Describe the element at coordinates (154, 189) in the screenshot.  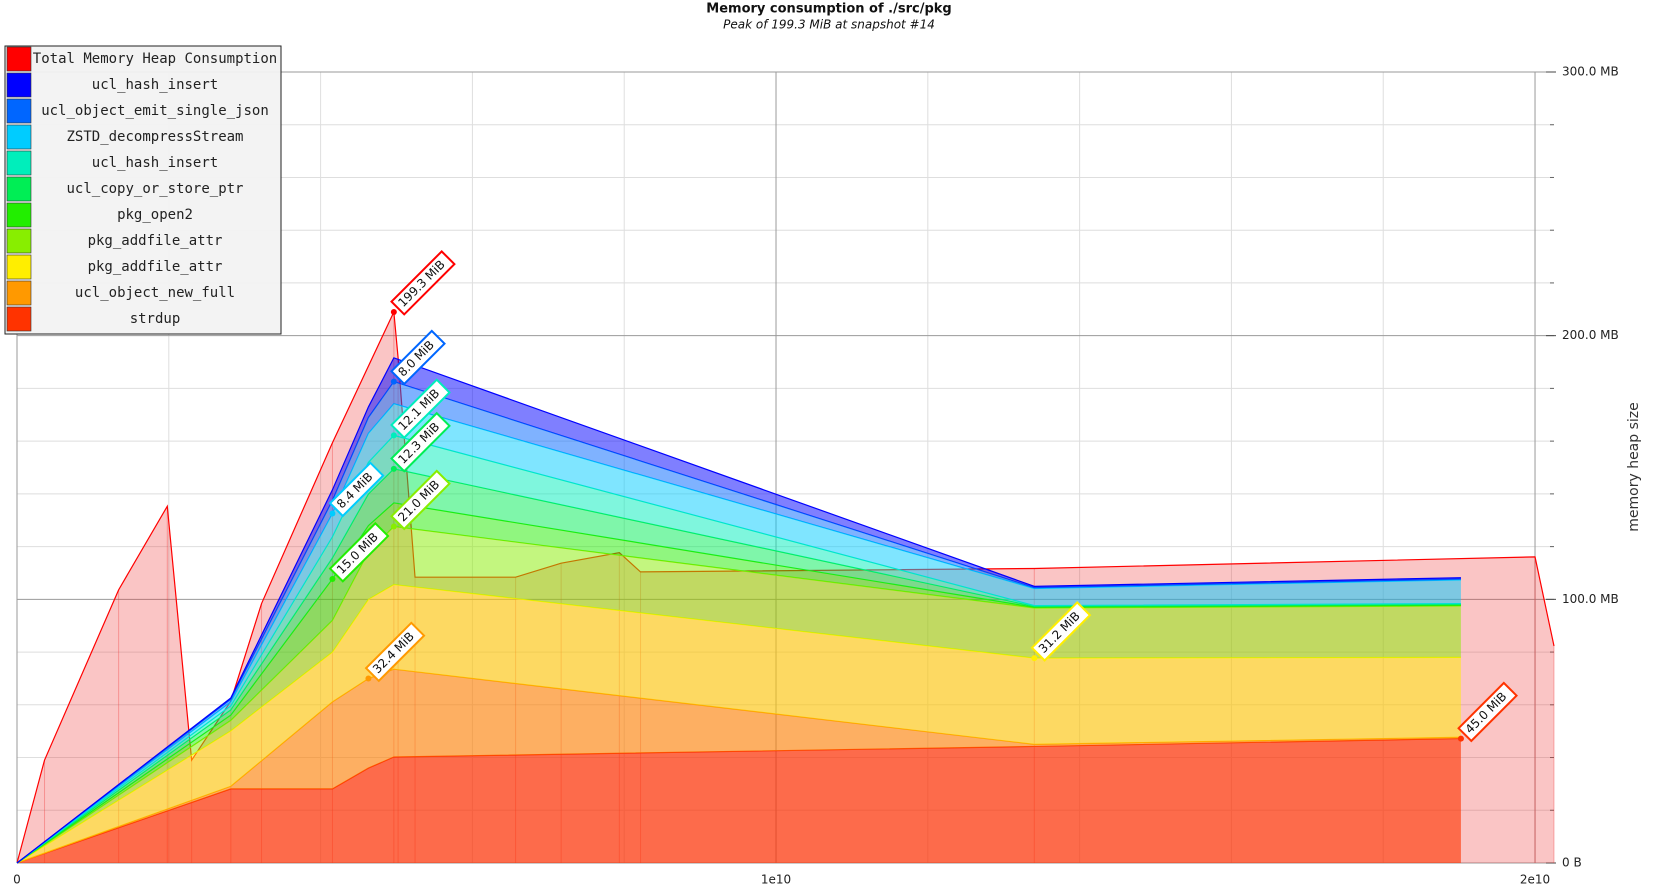
I see `legend-label: ucl_copy_or_store_ptr` at that location.